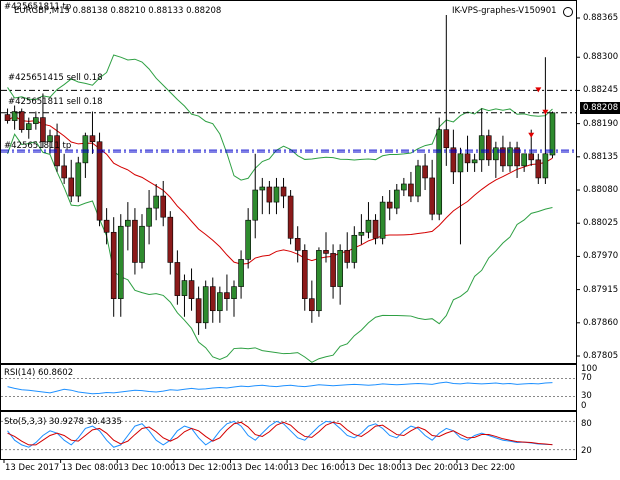  What do you see at coordinates (203, 468) in the screenshot?
I see `time-tick-label: 13 Dec 12:00` at bounding box center [203, 468].